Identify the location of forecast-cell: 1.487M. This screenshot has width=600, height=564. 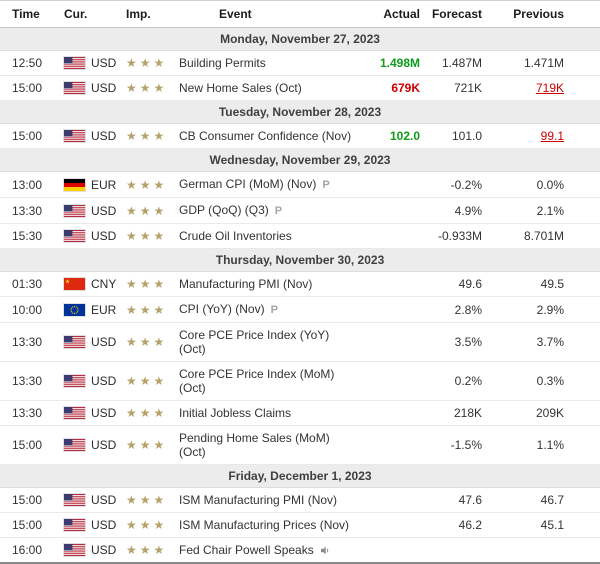
(456, 63).